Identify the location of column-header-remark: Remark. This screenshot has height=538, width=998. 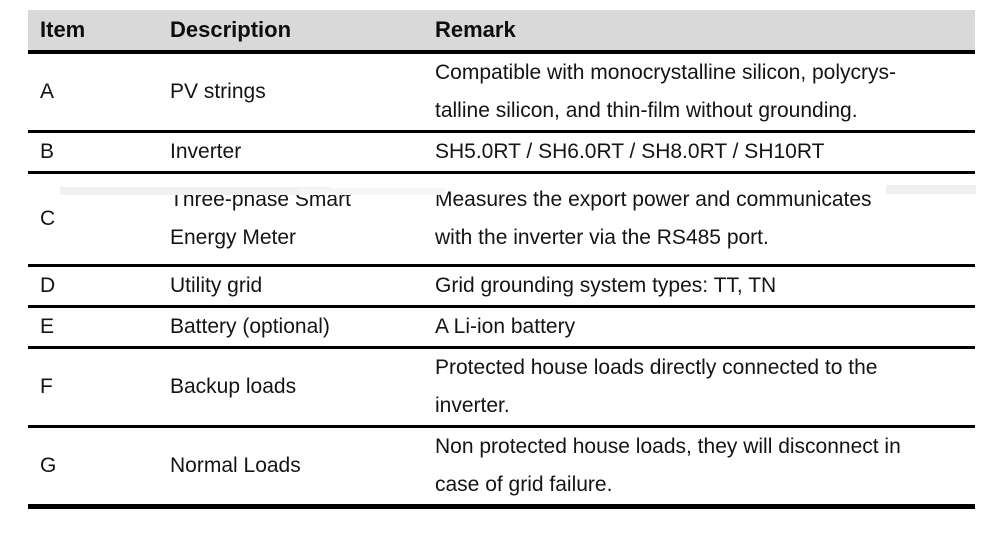
(475, 29).